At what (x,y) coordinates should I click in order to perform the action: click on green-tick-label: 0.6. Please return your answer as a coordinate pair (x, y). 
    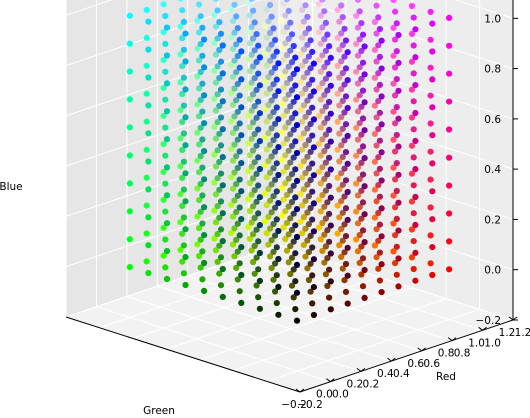
    Looking at the image, I should click on (415, 364).